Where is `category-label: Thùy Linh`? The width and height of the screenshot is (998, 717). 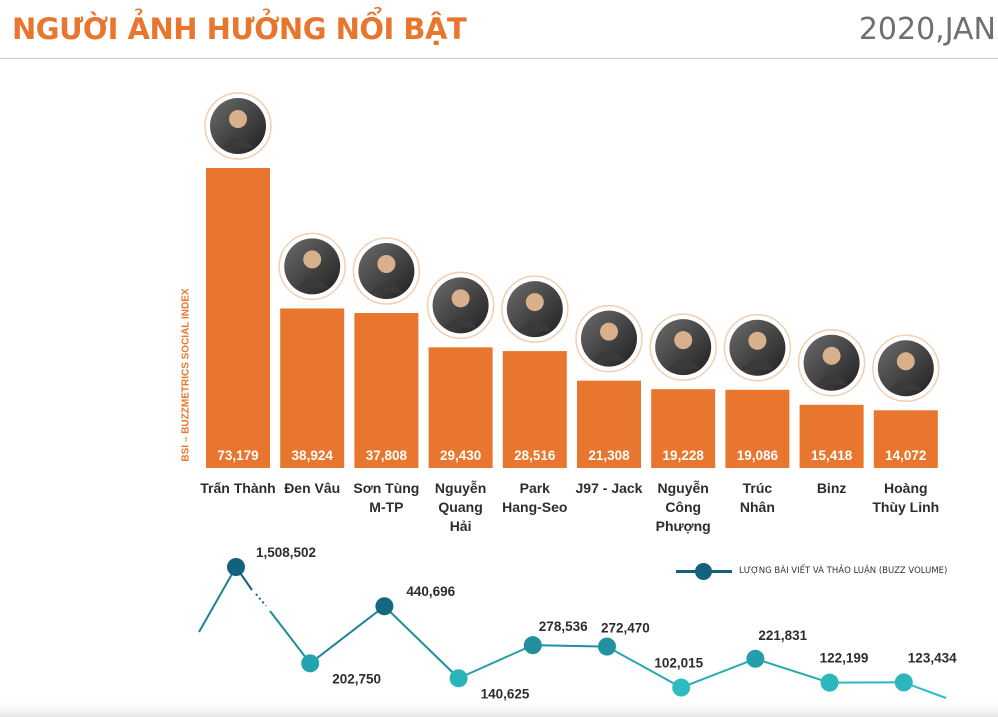 category-label: Thùy Linh is located at coordinates (905, 507).